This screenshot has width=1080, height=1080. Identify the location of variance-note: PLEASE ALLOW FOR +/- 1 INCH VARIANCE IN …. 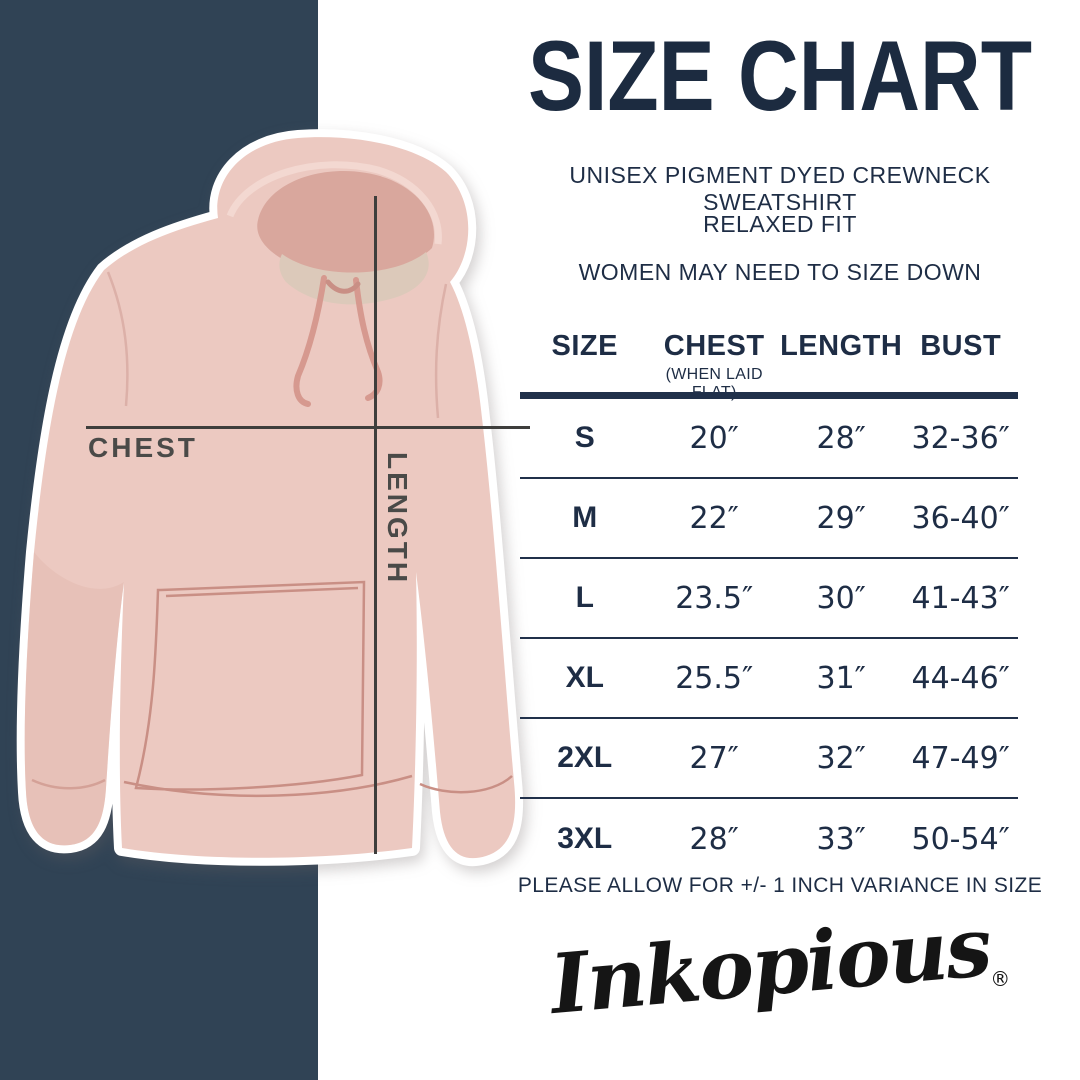
(780, 885).